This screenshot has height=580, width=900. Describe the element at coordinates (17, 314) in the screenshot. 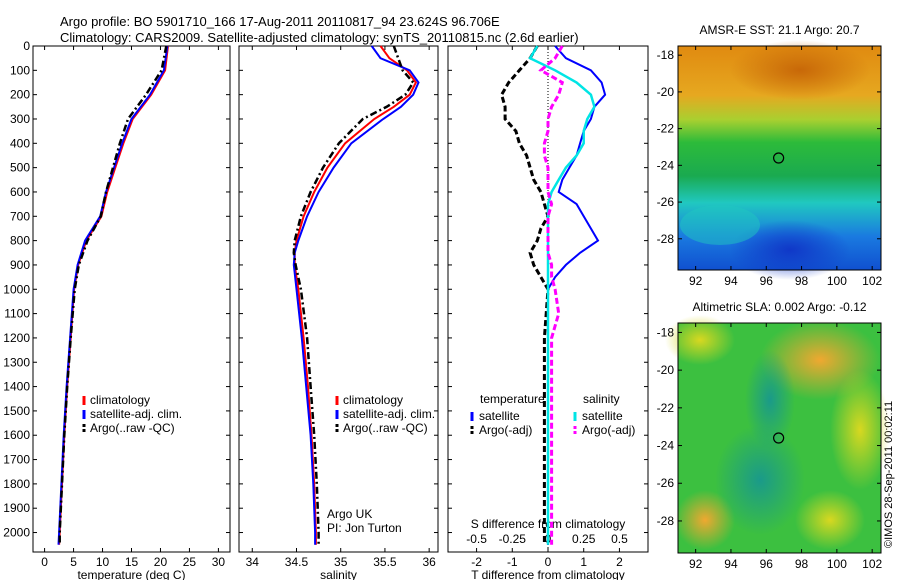

I see `temperature-ytick-label: 1100` at that location.